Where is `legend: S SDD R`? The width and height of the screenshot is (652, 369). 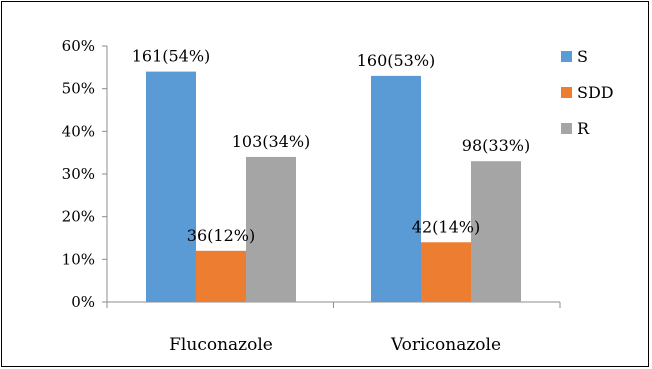 legend: S SDD R is located at coordinates (587, 92).